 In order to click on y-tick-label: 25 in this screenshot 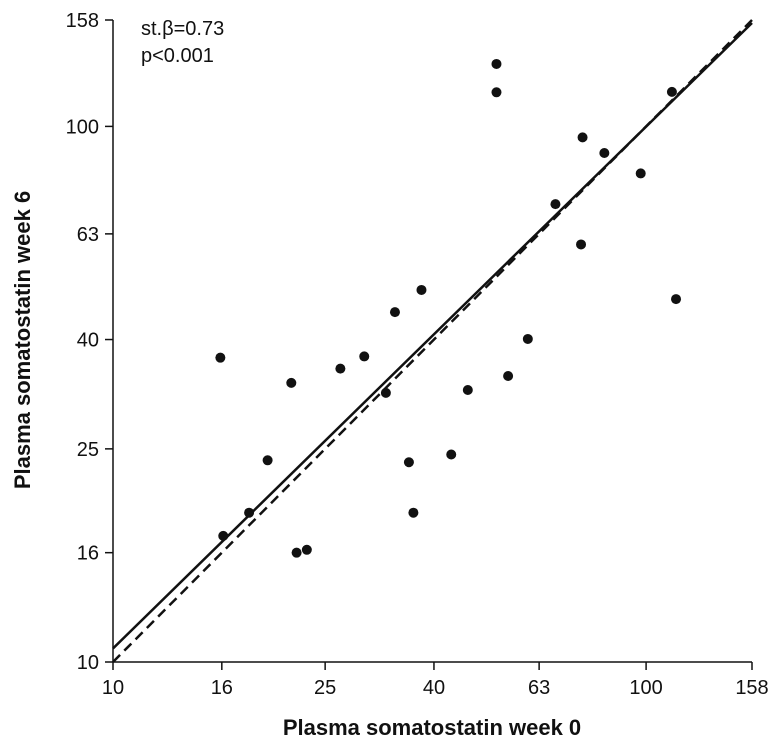, I will do `click(88, 450)`.